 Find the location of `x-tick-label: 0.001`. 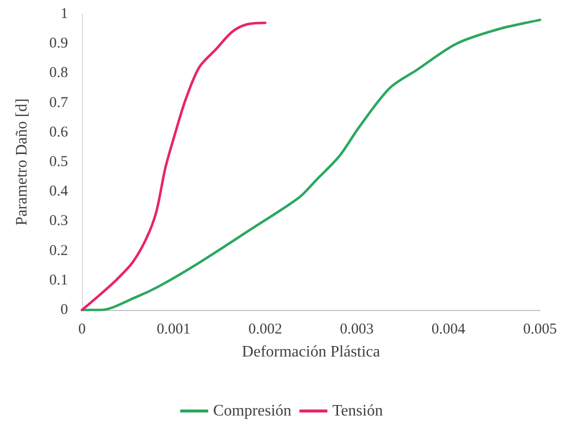

x-tick-label: 0.001 is located at coordinates (173, 330).